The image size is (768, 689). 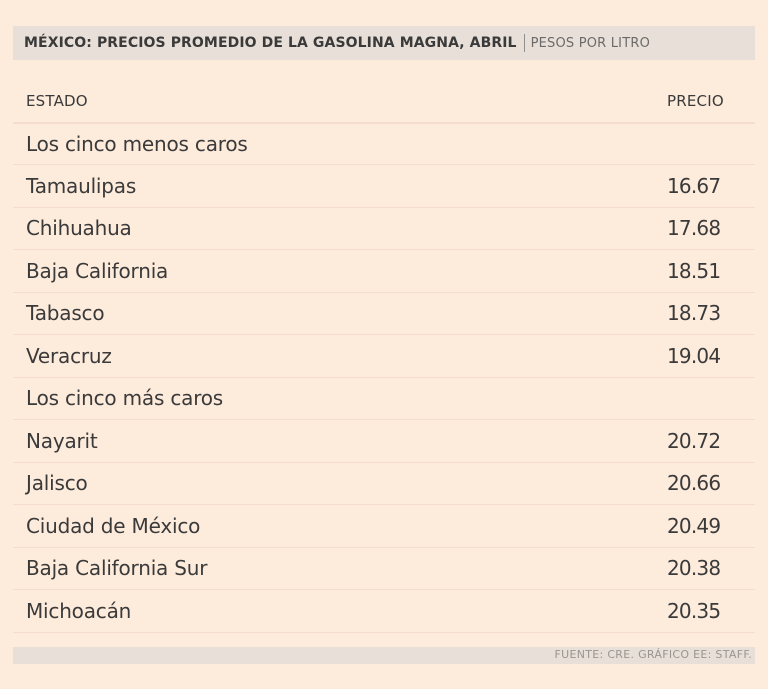 What do you see at coordinates (694, 313) in the screenshot?
I see `price-value: 18.73` at bounding box center [694, 313].